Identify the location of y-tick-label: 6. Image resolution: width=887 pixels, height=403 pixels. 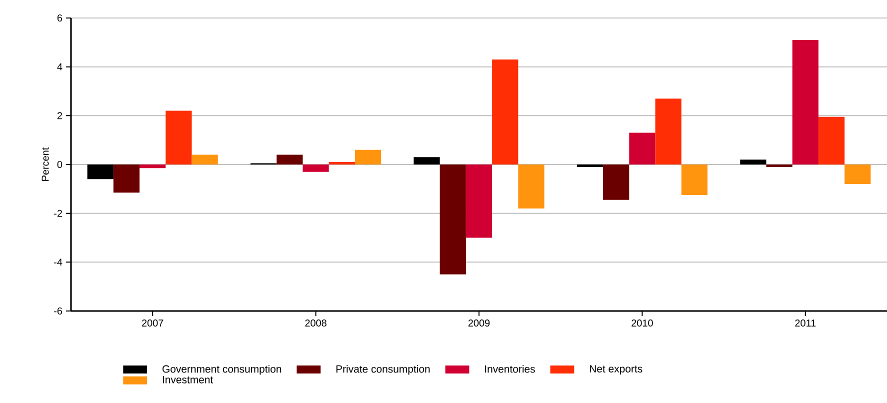
(59, 18).